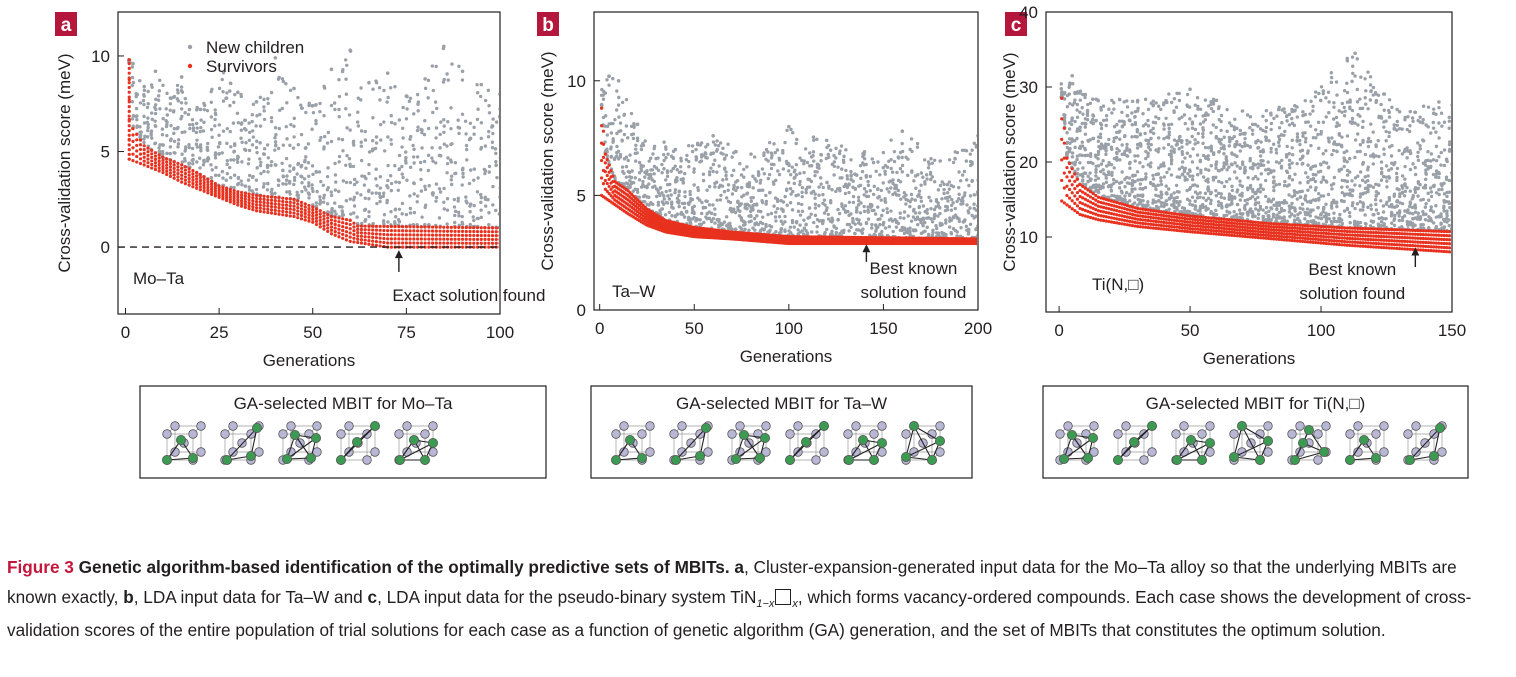 This screenshot has height=677, width=1516. What do you see at coordinates (1190, 330) in the screenshot?
I see `x-tick-label: 50` at bounding box center [1190, 330].